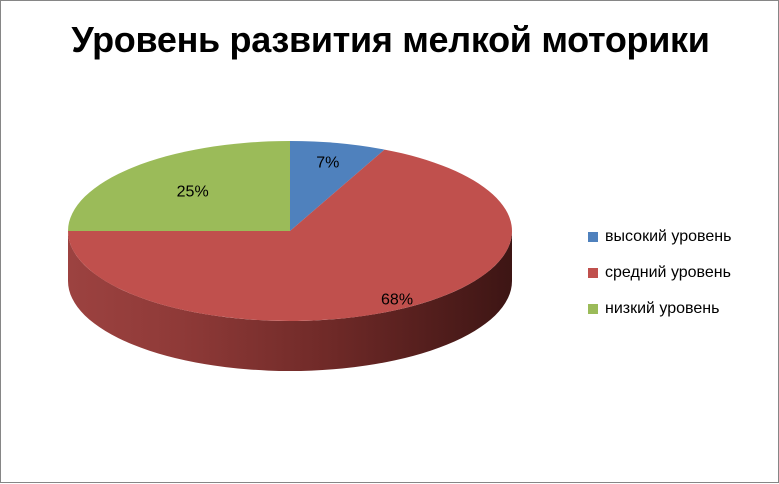 Image resolution: width=779 pixels, height=484 pixels. I want to click on legend-item-high: высокий уровень, so click(659, 237).